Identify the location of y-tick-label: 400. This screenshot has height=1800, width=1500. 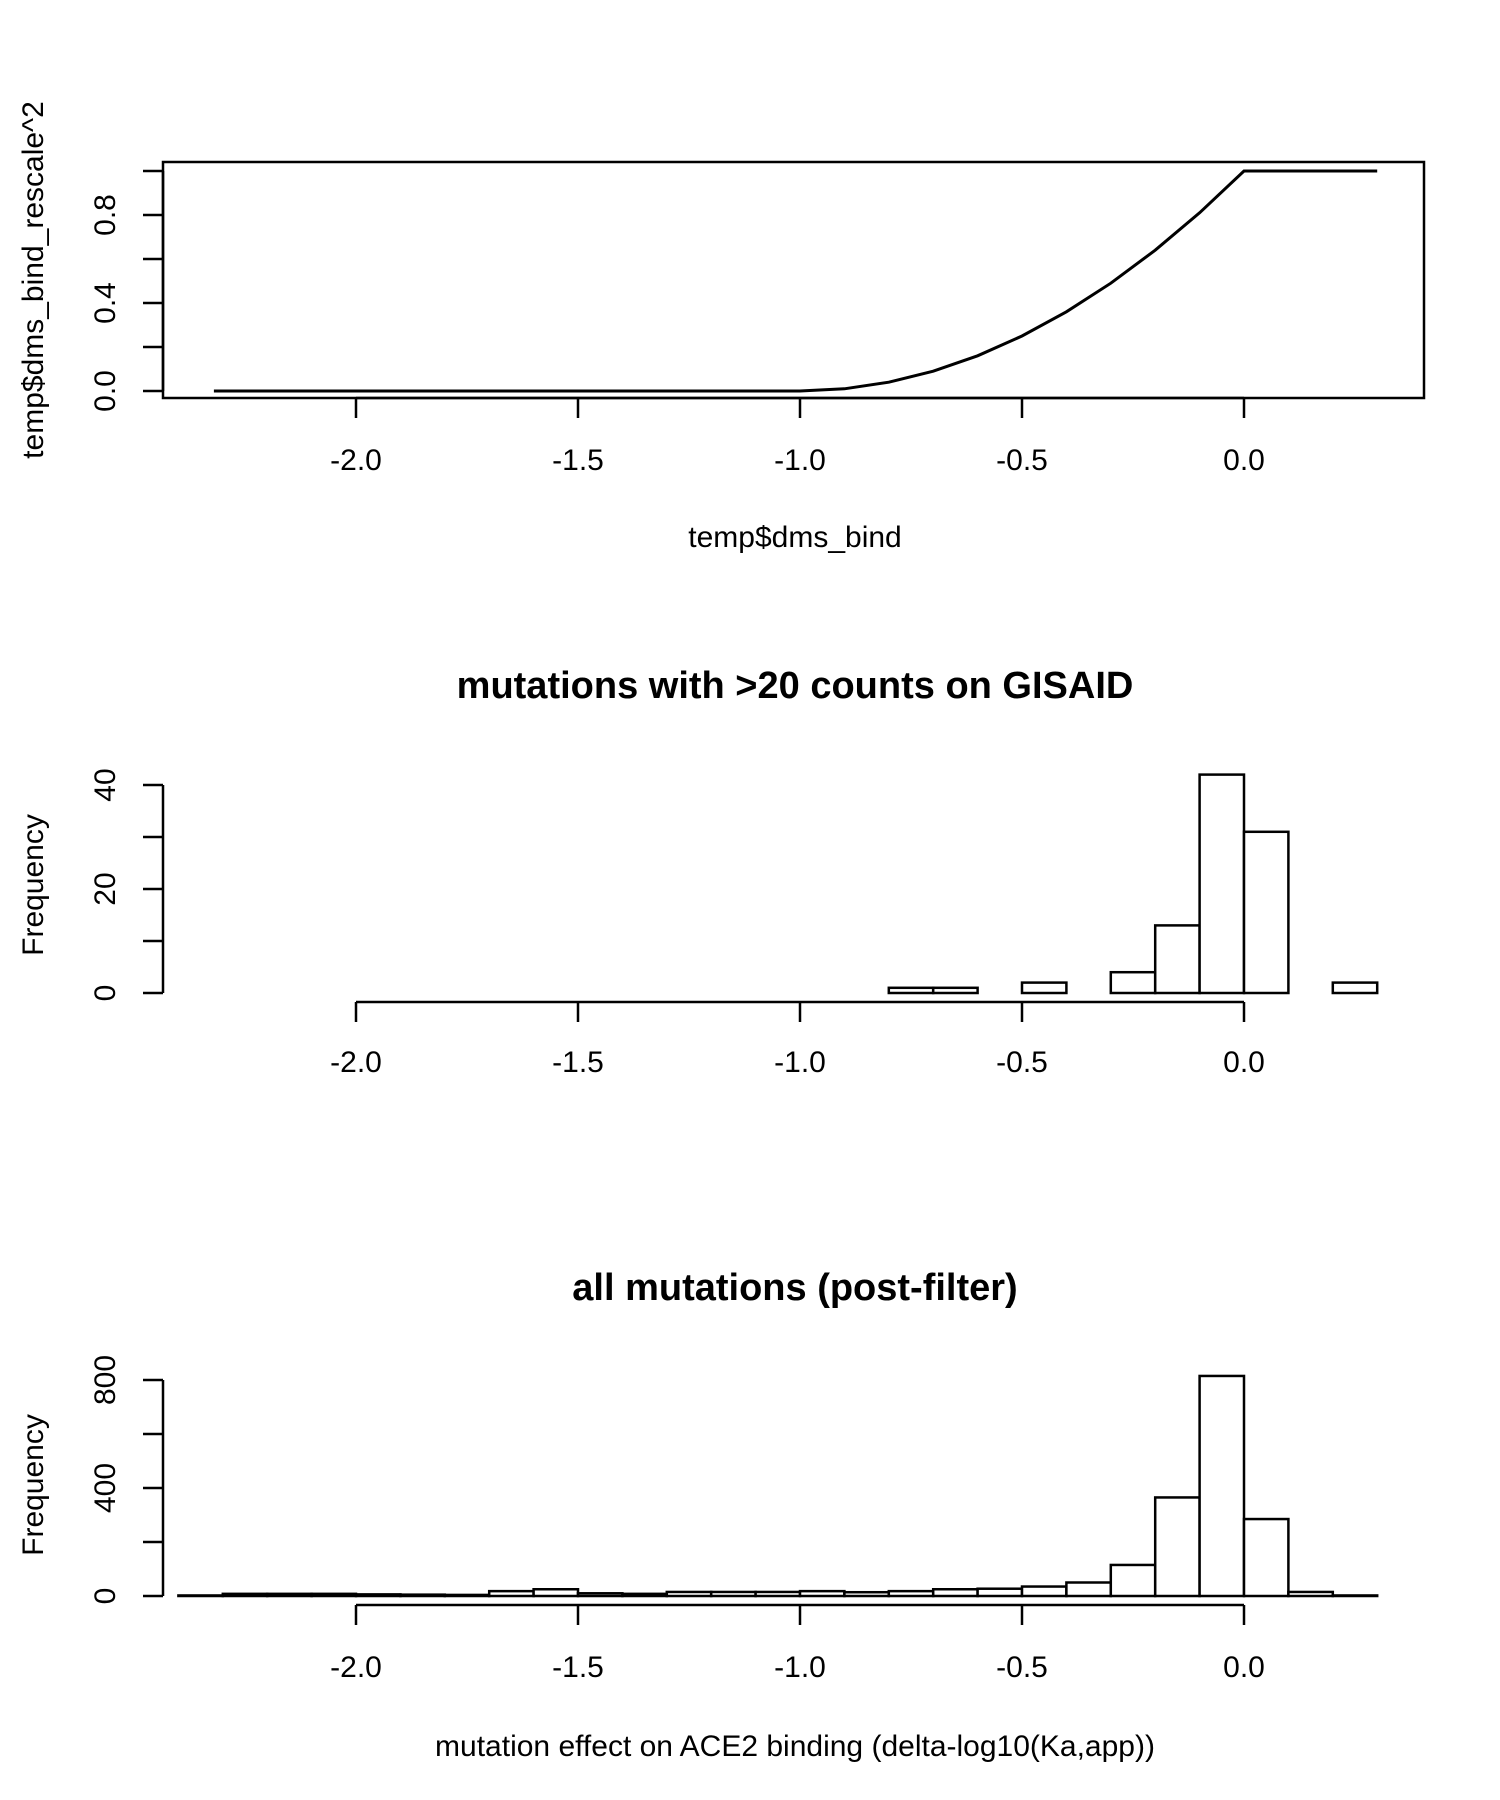
(105, 1488).